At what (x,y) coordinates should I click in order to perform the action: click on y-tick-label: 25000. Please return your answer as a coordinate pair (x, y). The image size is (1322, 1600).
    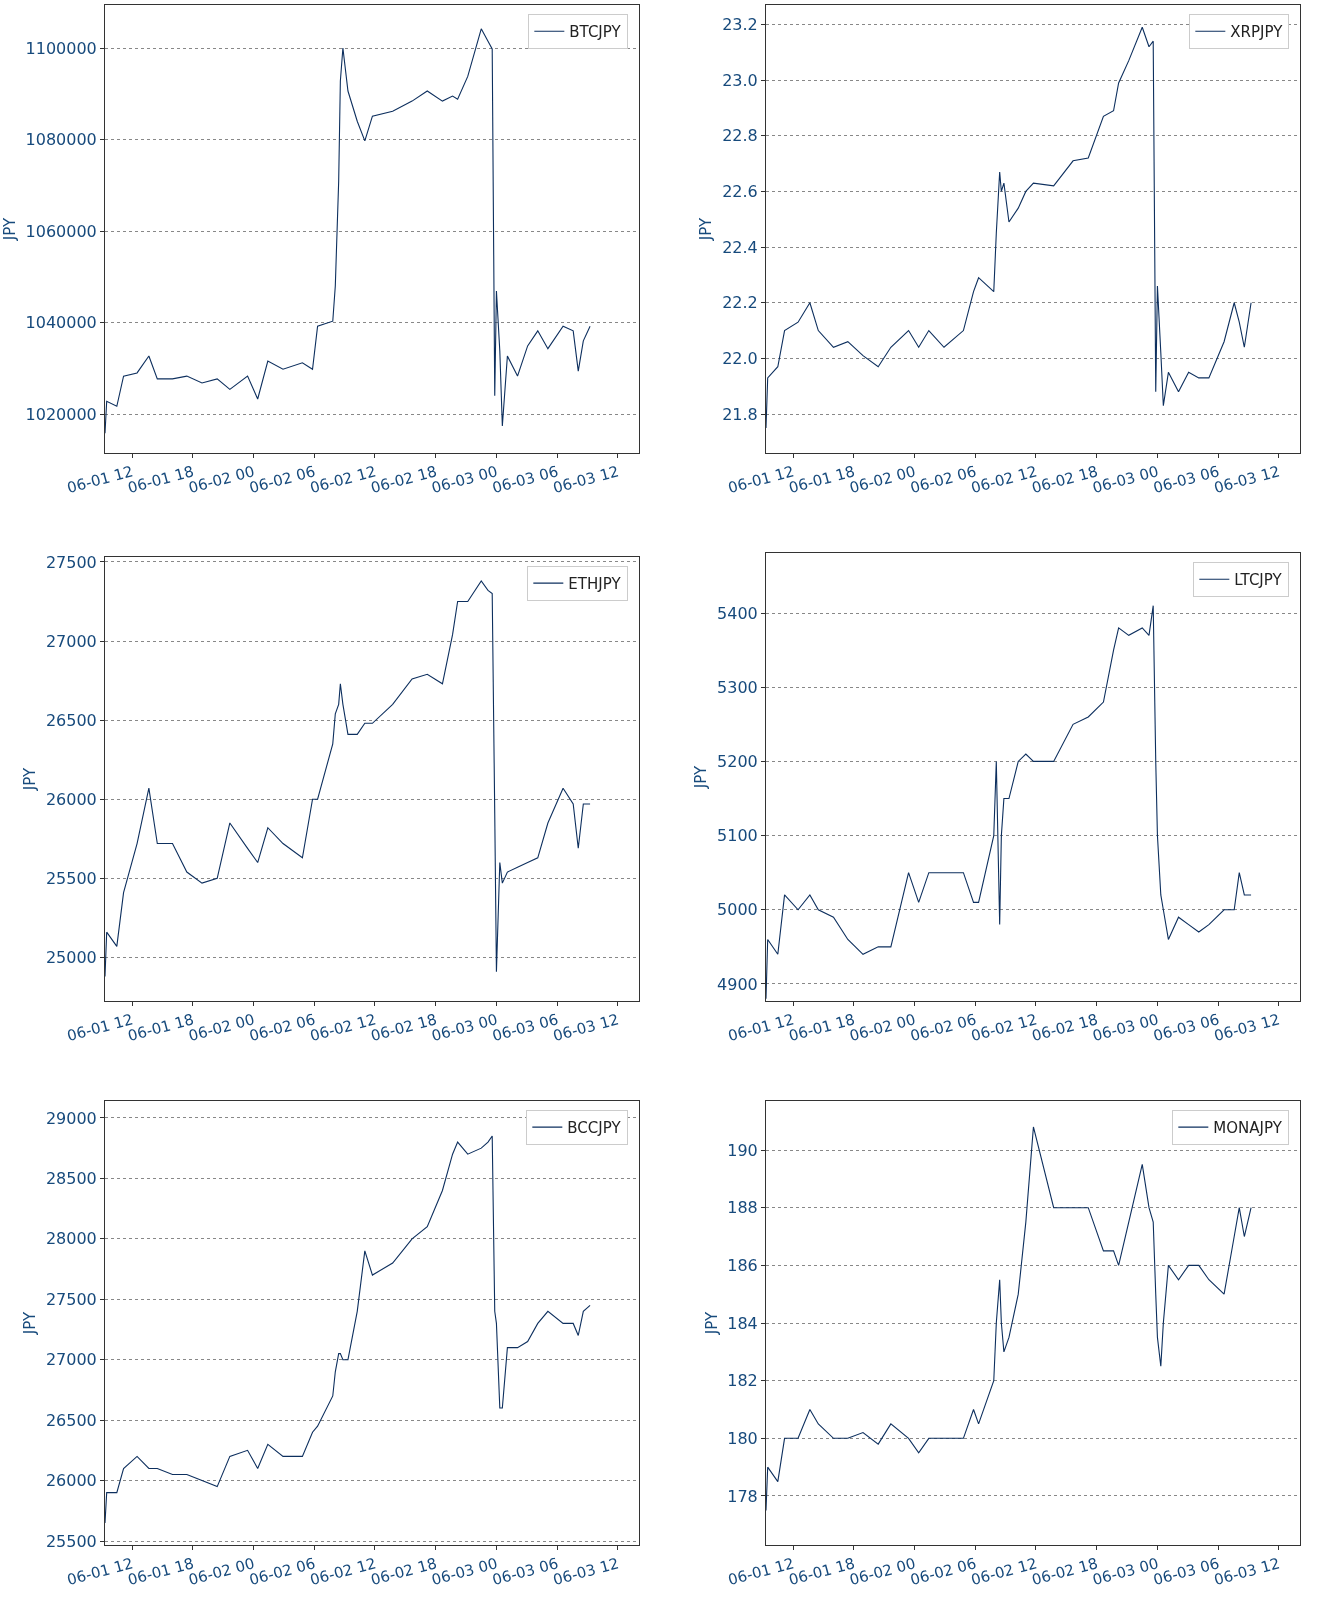
    Looking at the image, I should click on (71, 958).